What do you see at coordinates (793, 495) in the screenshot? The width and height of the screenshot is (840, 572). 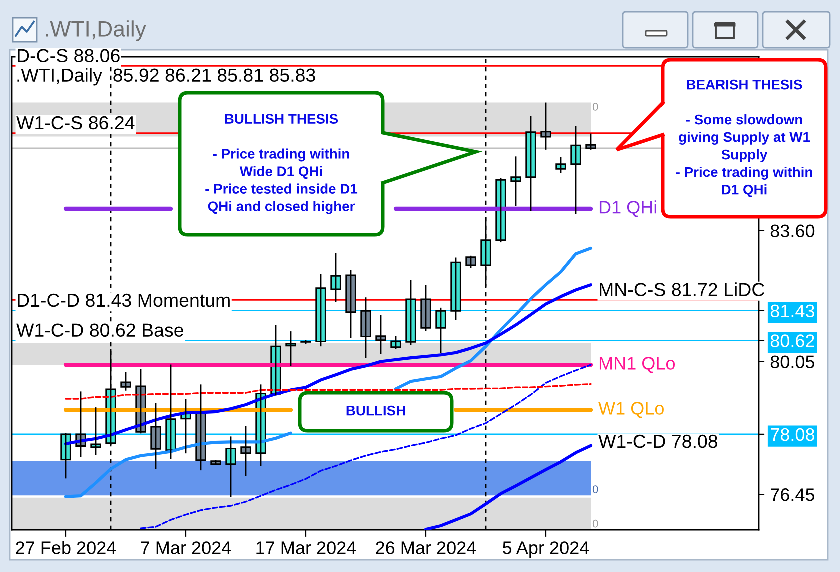 I see `y-tick-label: 76.45` at bounding box center [793, 495].